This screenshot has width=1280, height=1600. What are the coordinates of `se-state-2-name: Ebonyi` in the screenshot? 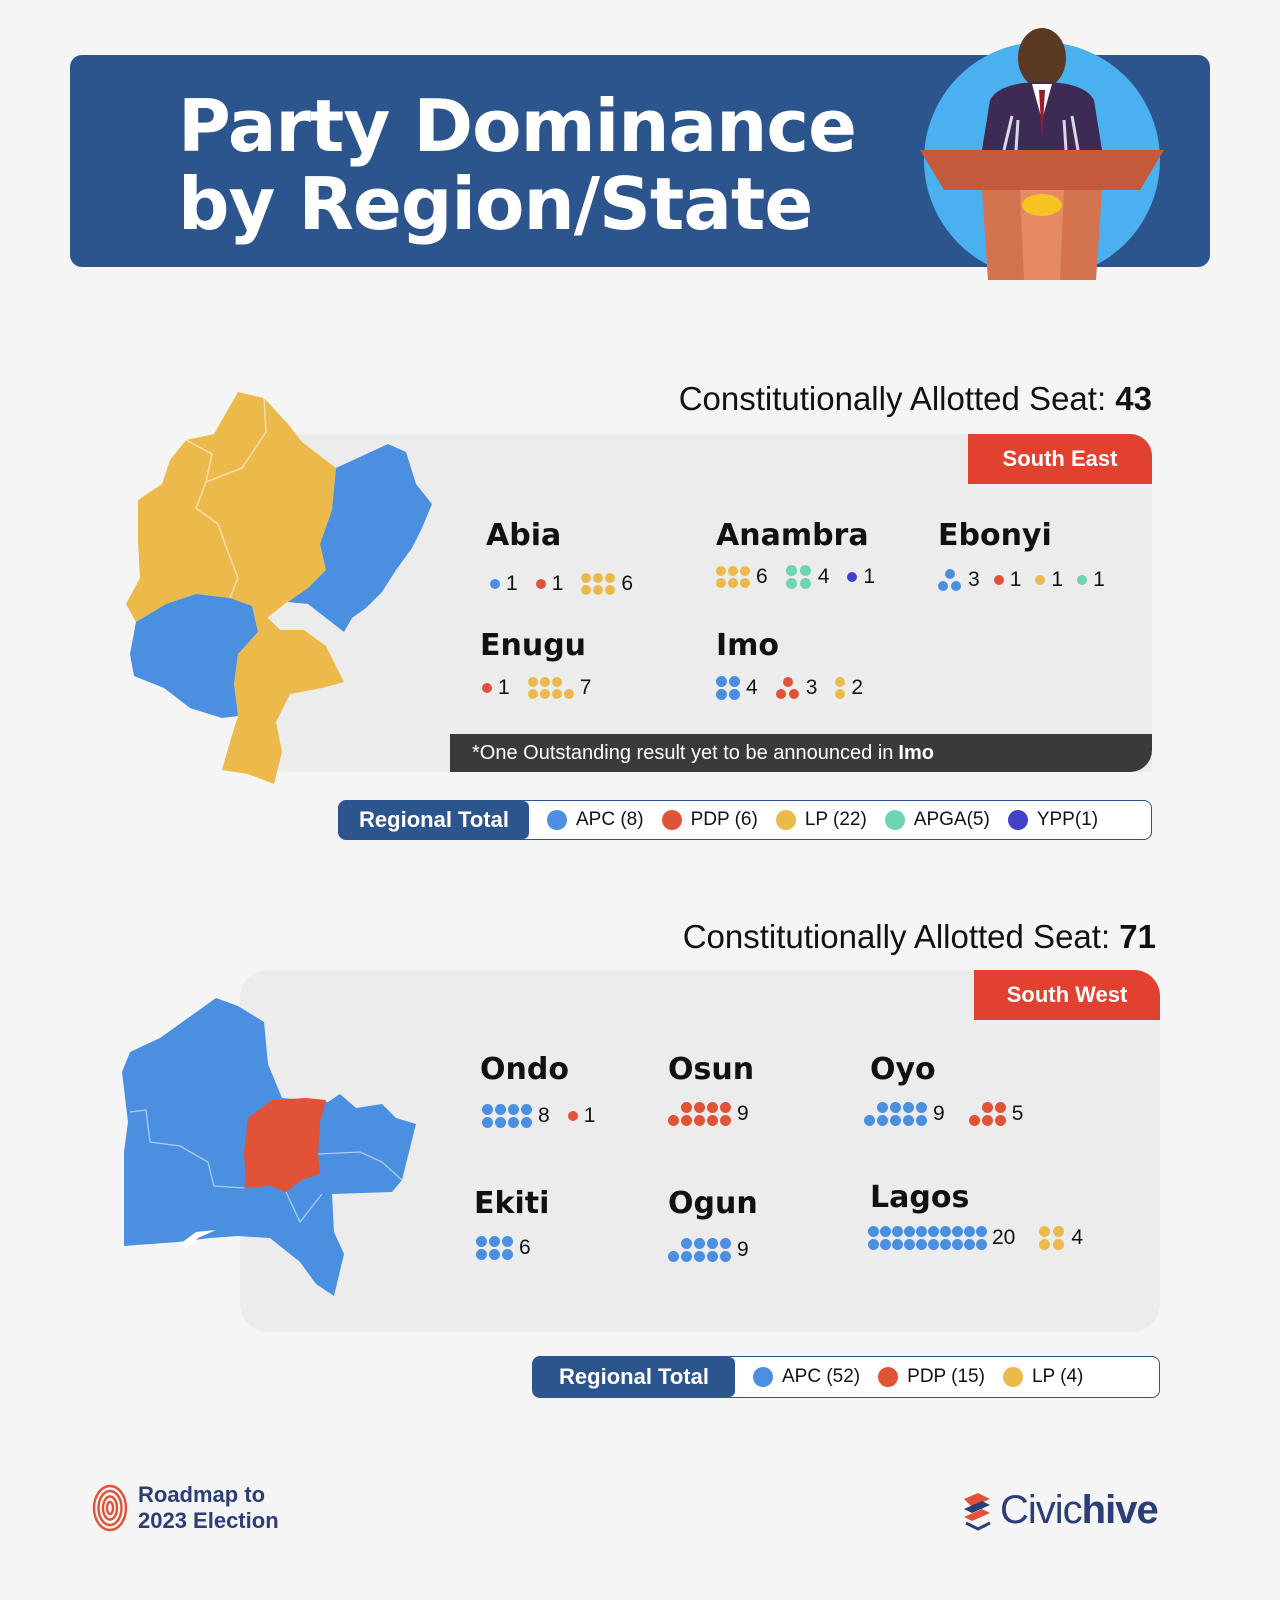 It's located at (995, 535).